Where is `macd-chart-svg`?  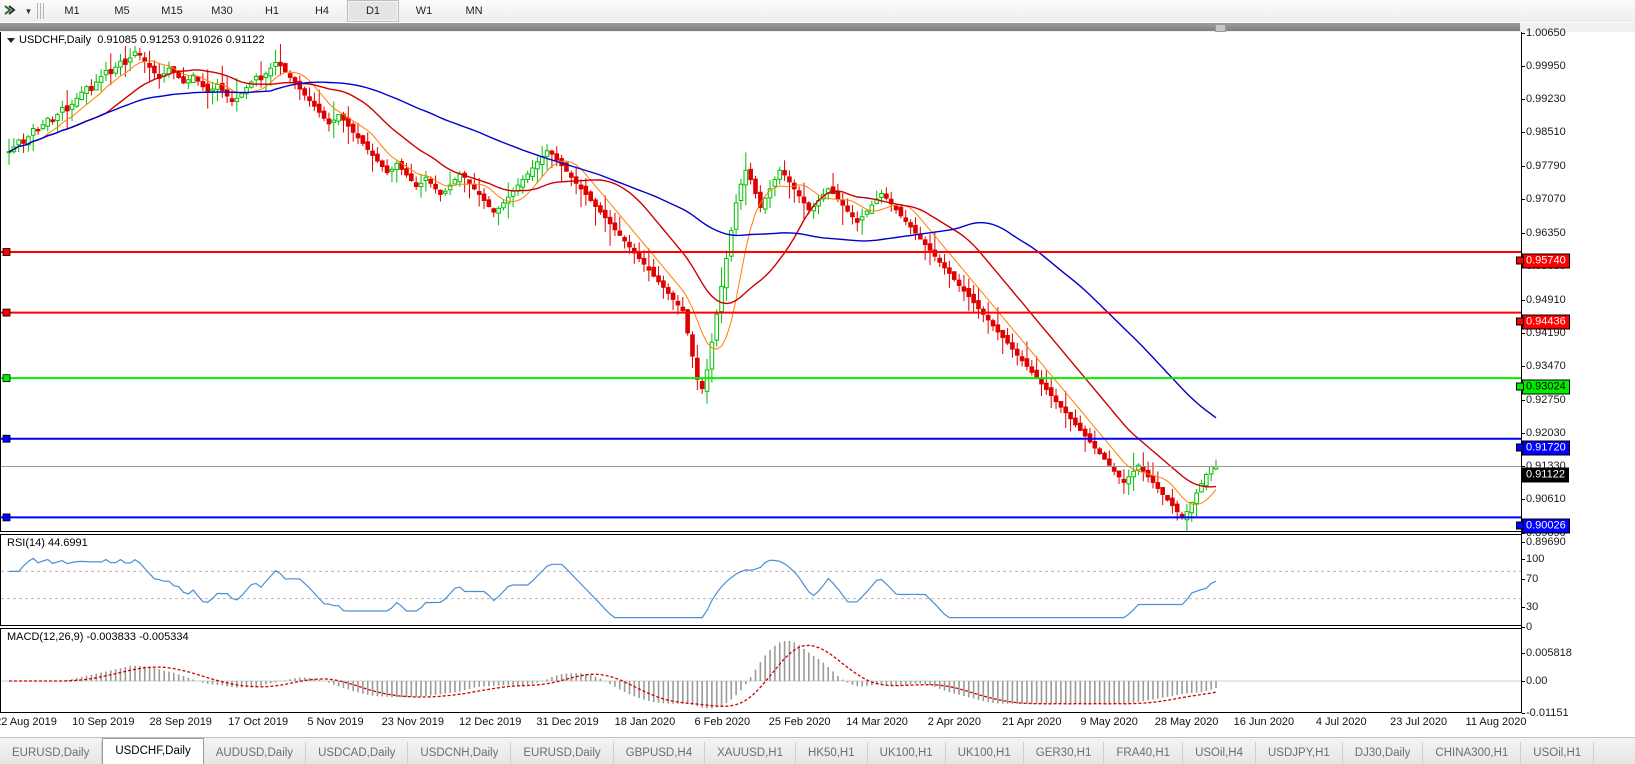
macd-chart-svg is located at coordinates (761, 674).